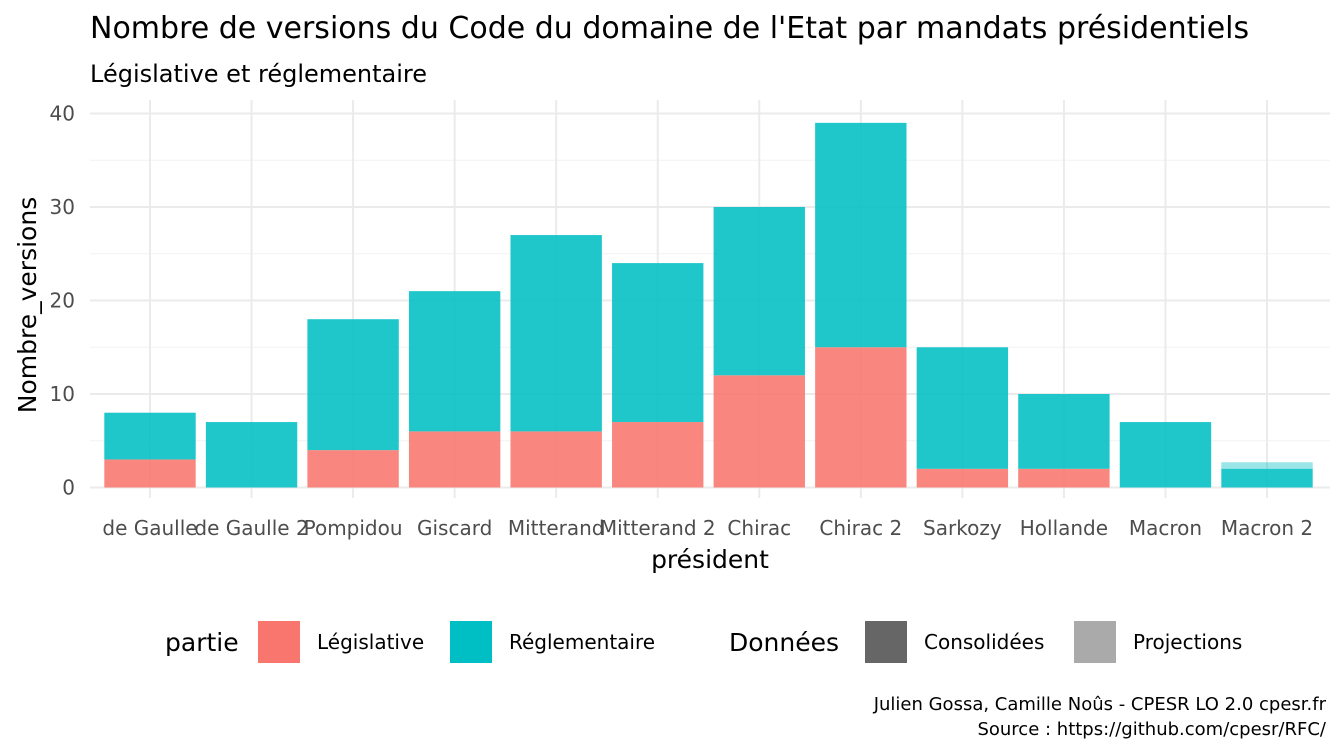 This screenshot has width=1344, height=756. Describe the element at coordinates (1187, 642) in the screenshot. I see `legend-label-projections: Projections` at that location.